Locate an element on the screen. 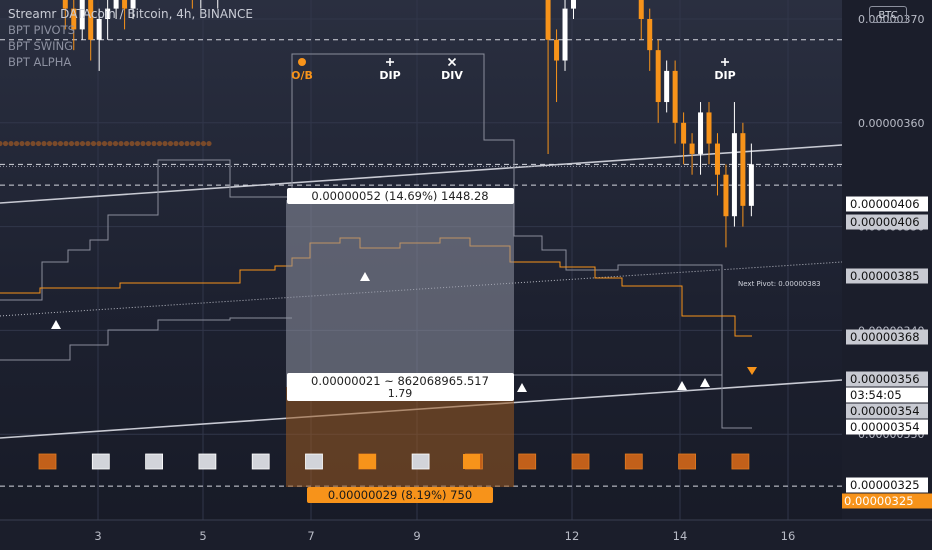 The width and height of the screenshot is (932, 550). y-tick-label: 0.00000360 is located at coordinates (891, 123).